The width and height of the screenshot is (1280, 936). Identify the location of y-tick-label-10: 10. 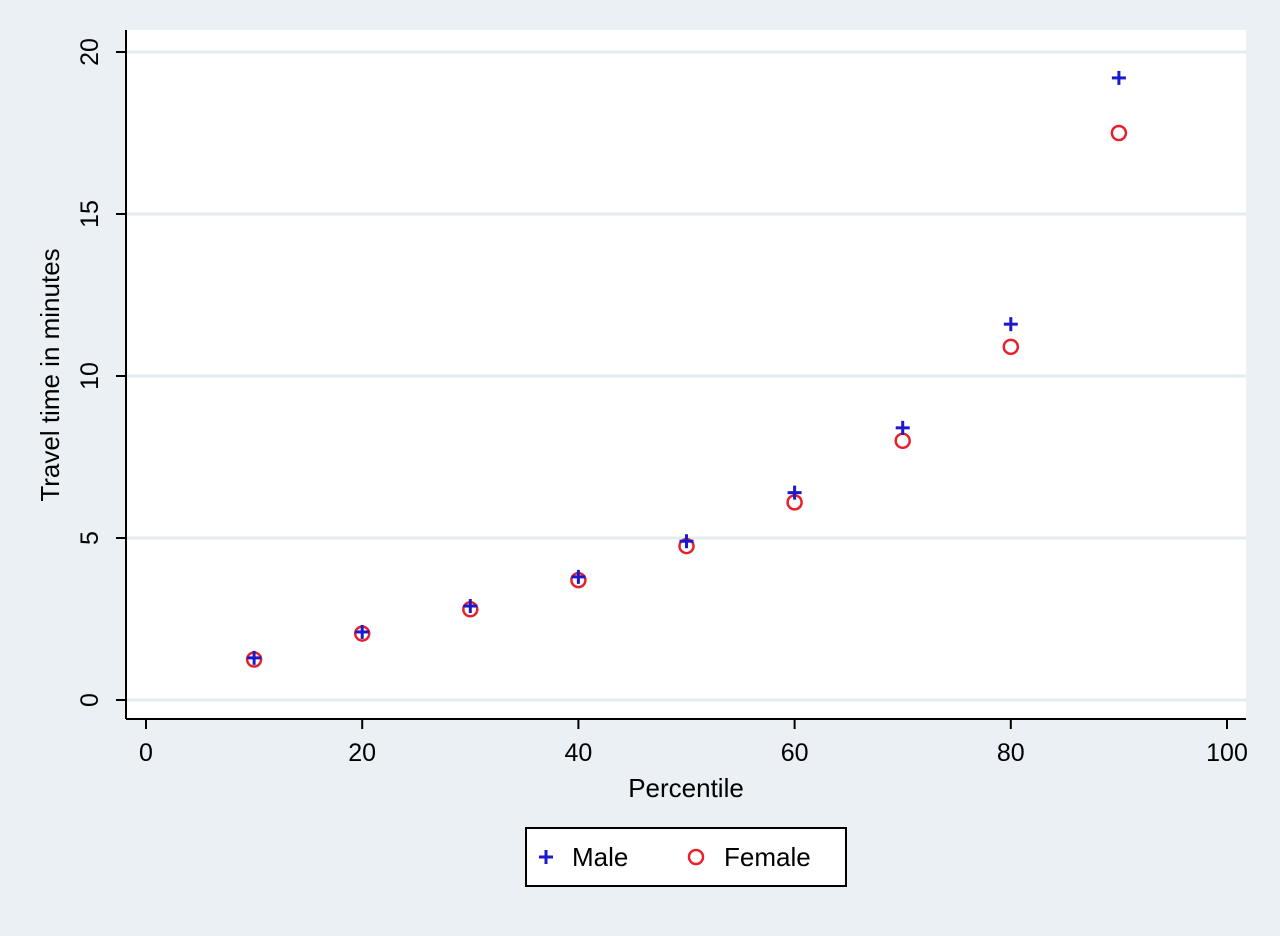
(90, 376).